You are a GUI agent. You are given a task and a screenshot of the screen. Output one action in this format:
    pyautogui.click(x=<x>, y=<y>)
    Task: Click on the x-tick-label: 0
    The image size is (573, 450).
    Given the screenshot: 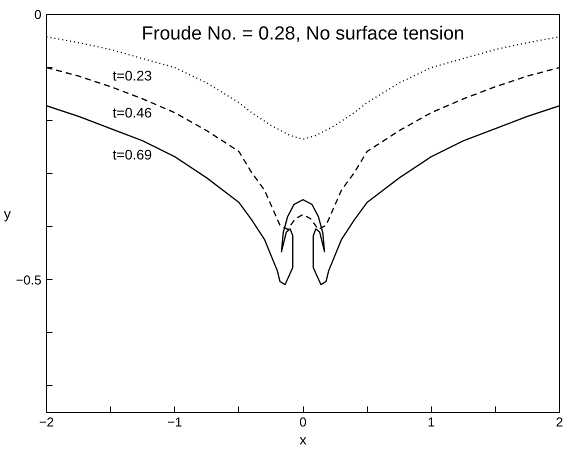 What is the action you would take?
    pyautogui.click(x=303, y=422)
    